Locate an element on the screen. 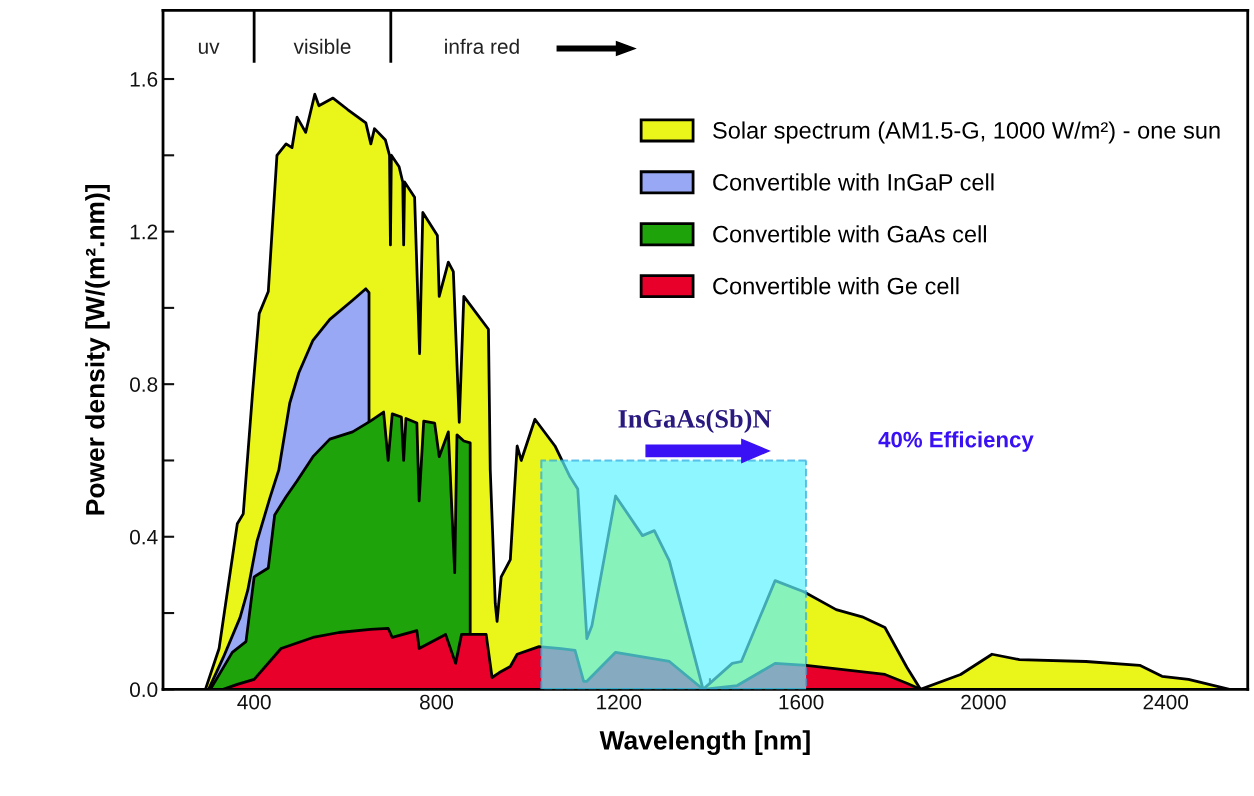  x-tick-label: 2000 is located at coordinates (983, 702).